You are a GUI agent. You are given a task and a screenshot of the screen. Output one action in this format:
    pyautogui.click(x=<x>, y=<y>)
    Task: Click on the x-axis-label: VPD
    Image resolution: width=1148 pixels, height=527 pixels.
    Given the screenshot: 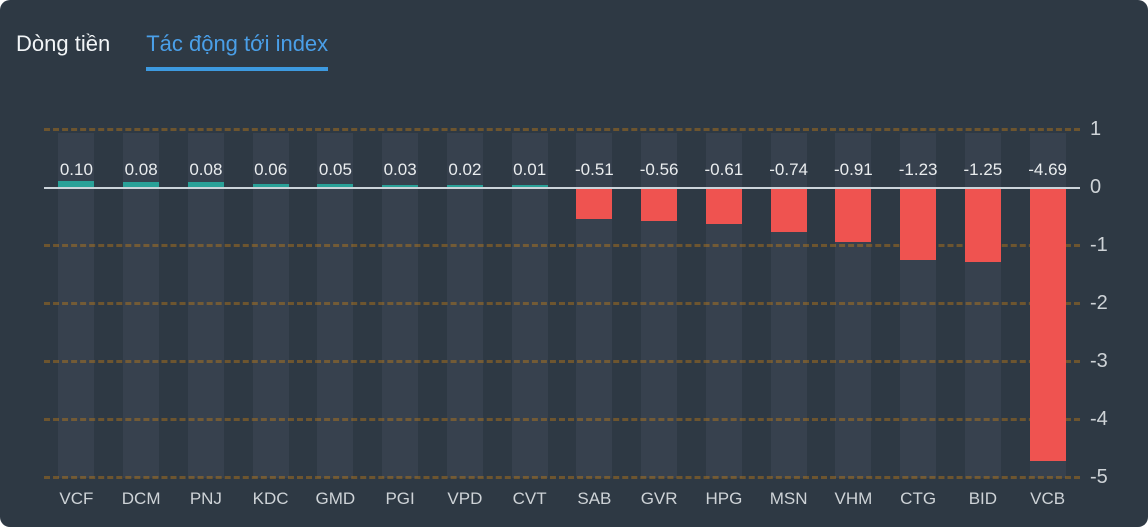 What is the action you would take?
    pyautogui.click(x=465, y=498)
    